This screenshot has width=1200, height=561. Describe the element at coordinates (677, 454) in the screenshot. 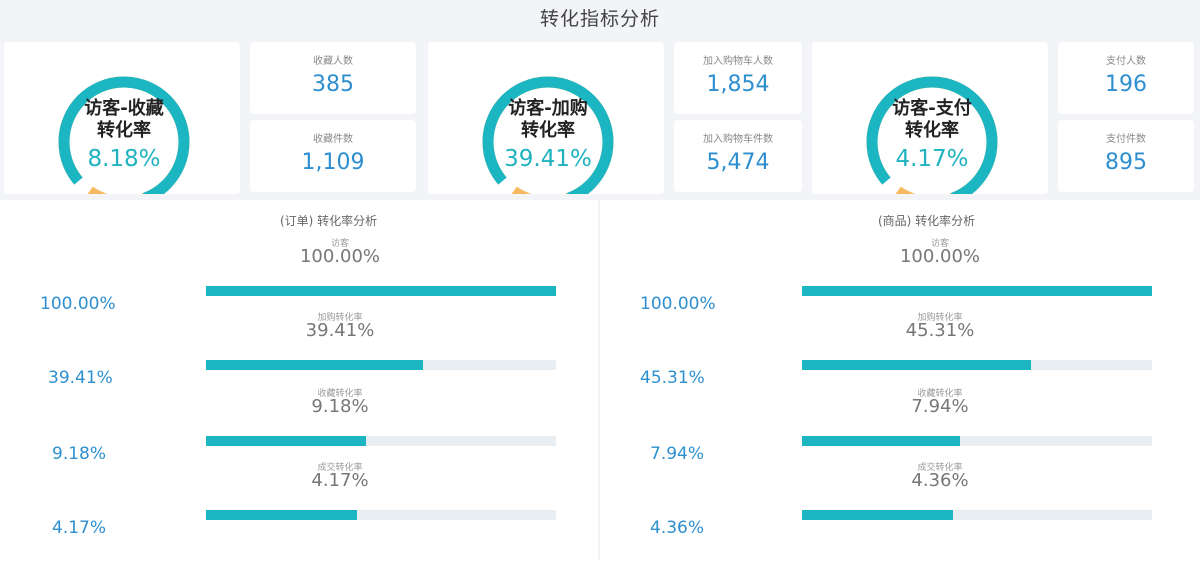

I see `left-pct: 7.94%` at that location.